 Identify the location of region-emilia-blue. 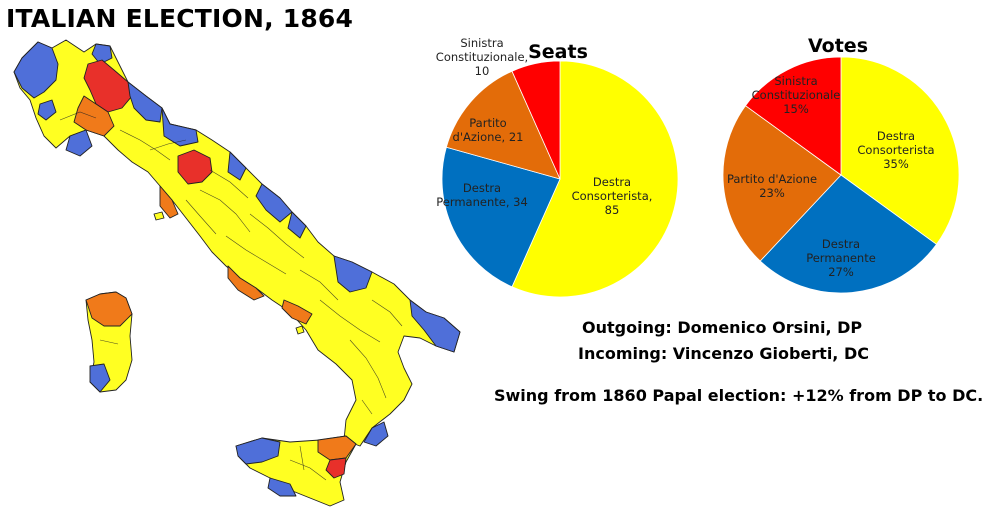
(145, 102).